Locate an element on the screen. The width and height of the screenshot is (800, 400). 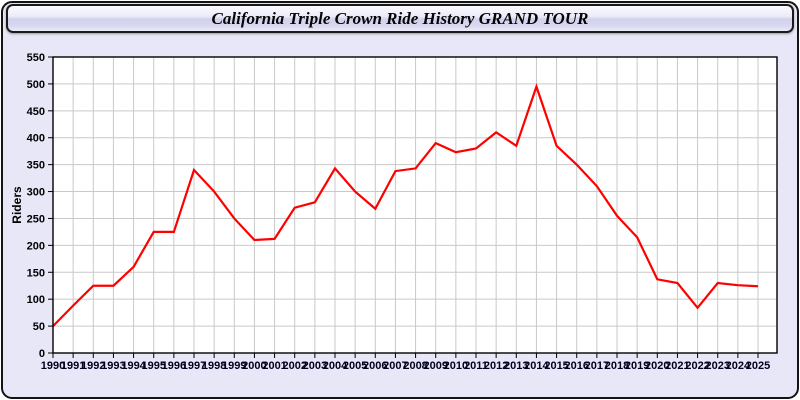
x-tick-label: 2016 is located at coordinates (576, 366).